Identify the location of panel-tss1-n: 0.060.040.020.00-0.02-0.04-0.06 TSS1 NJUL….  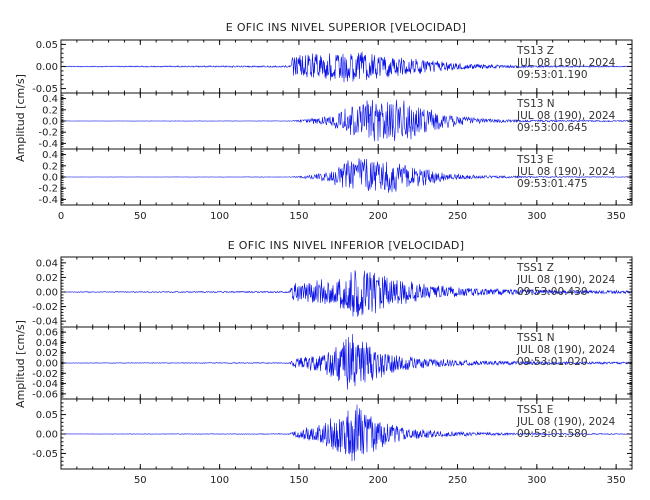
(332, 363).